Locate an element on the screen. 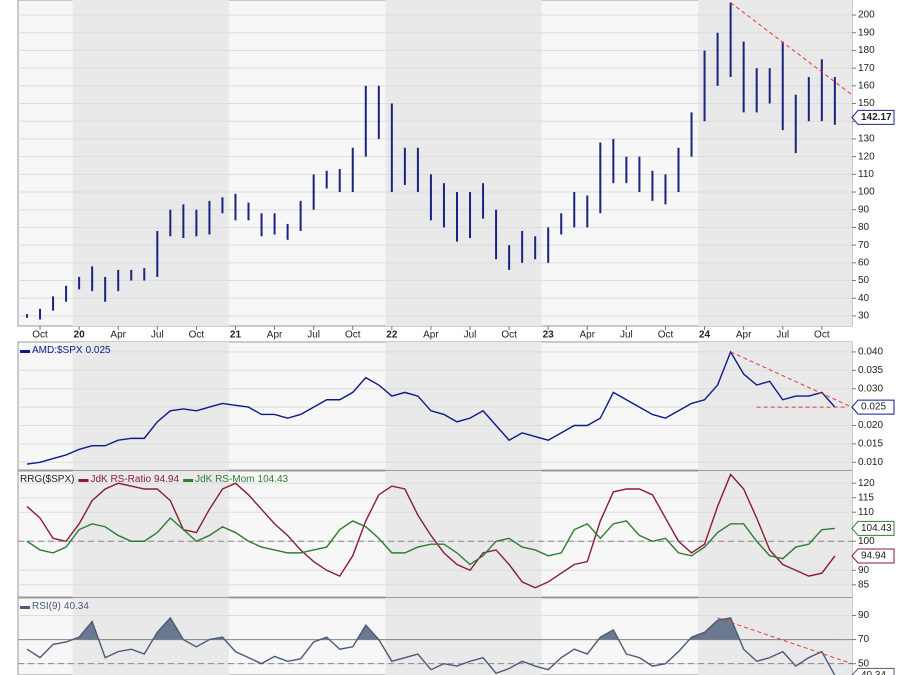  y-tick-label: 0.020 is located at coordinates (870, 425).